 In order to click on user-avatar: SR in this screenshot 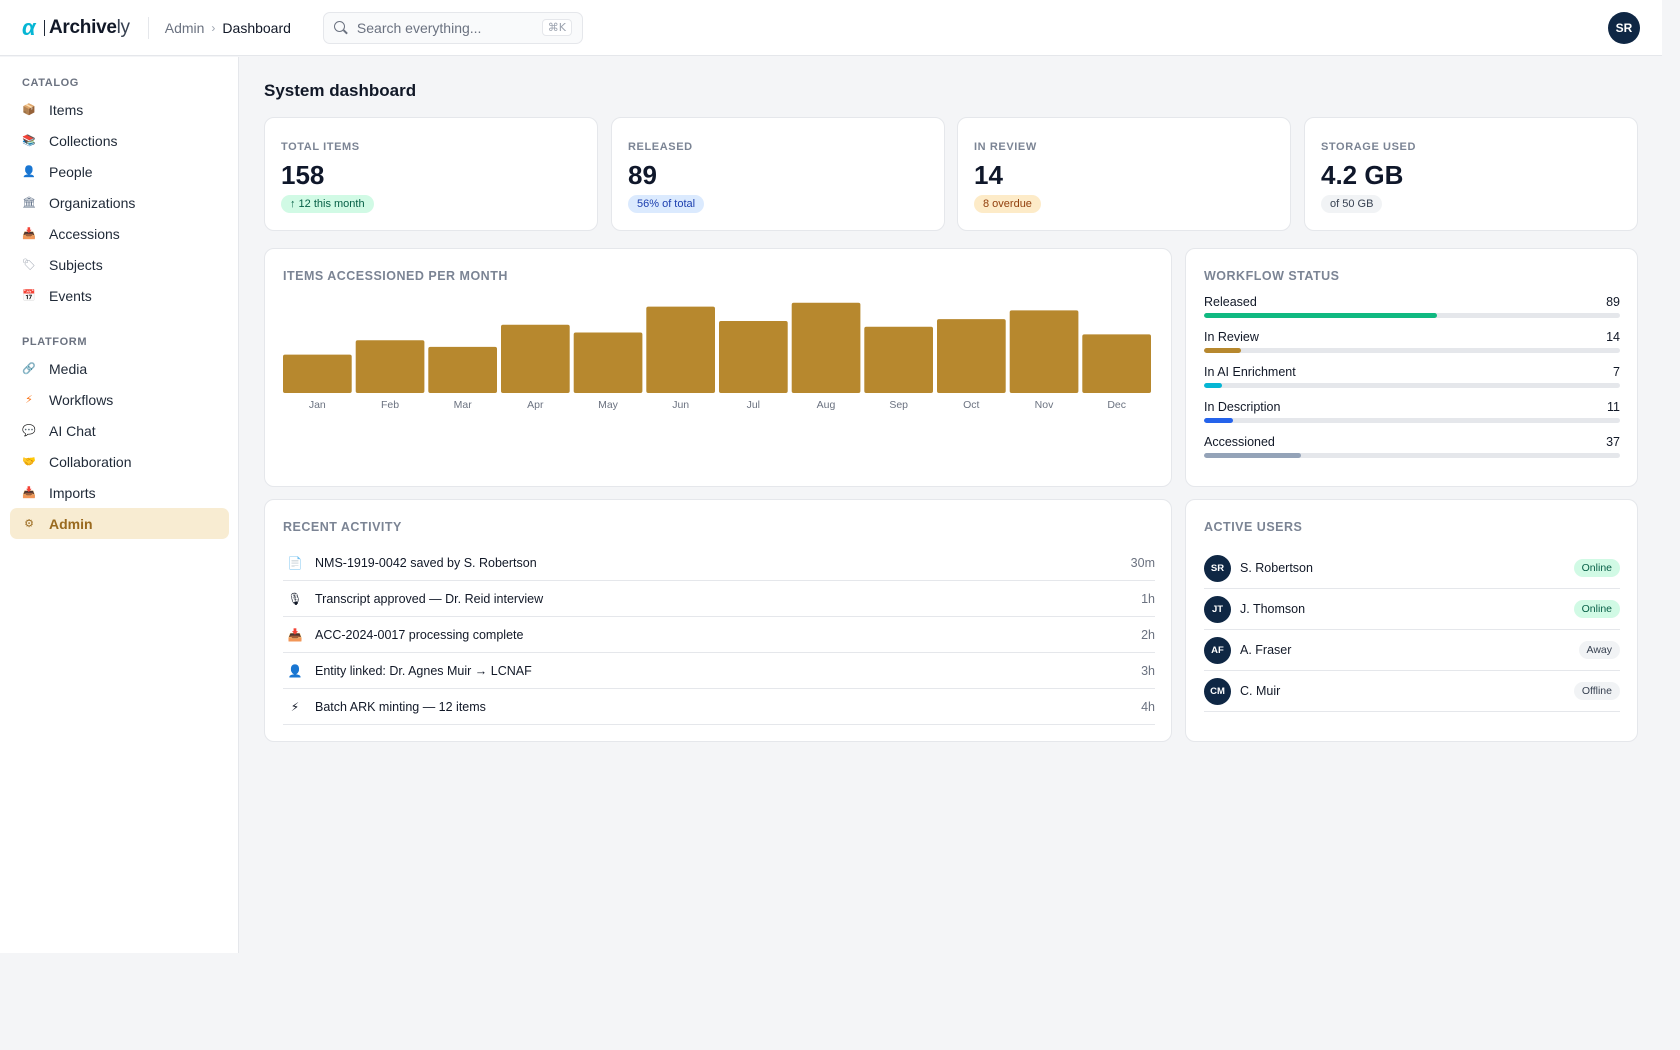, I will do `click(1624, 28)`.